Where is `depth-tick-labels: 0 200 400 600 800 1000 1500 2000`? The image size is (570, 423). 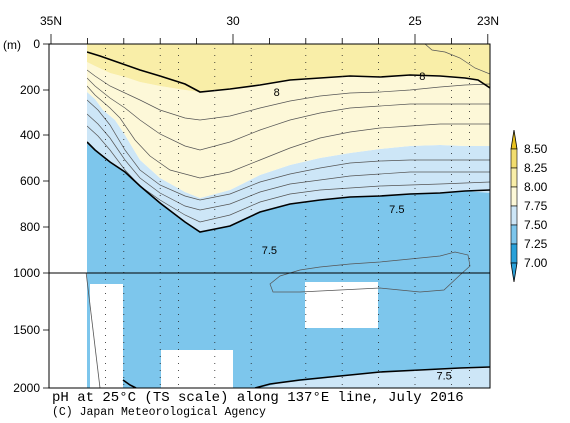
depth-tick-labels: 0 200 400 600 800 1000 1500 2000 is located at coordinates (26, 216).